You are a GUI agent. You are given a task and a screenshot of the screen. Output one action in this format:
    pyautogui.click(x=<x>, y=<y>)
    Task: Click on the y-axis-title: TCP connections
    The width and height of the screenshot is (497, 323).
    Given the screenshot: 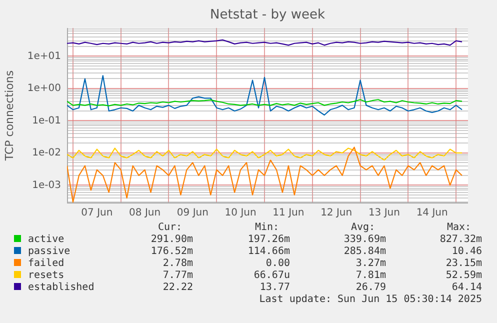 What is the action you would take?
    pyautogui.click(x=9, y=116)
    